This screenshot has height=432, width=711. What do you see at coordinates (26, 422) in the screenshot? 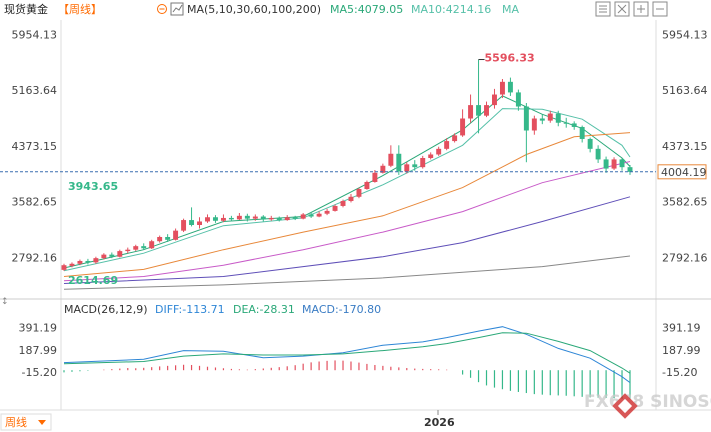
I see `period-selector: 周线` at bounding box center [26, 422].